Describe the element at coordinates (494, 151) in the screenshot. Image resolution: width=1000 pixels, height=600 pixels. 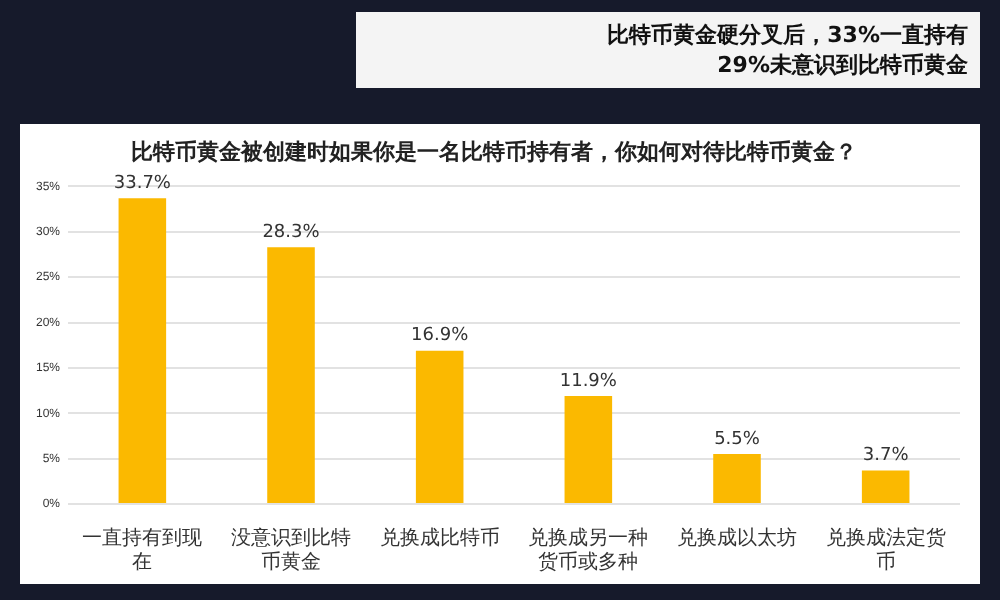
I see `chart-title: 比特币黄金被创建时如果你是一名比特币持有者，你如何对待比特币黄金？` at that location.